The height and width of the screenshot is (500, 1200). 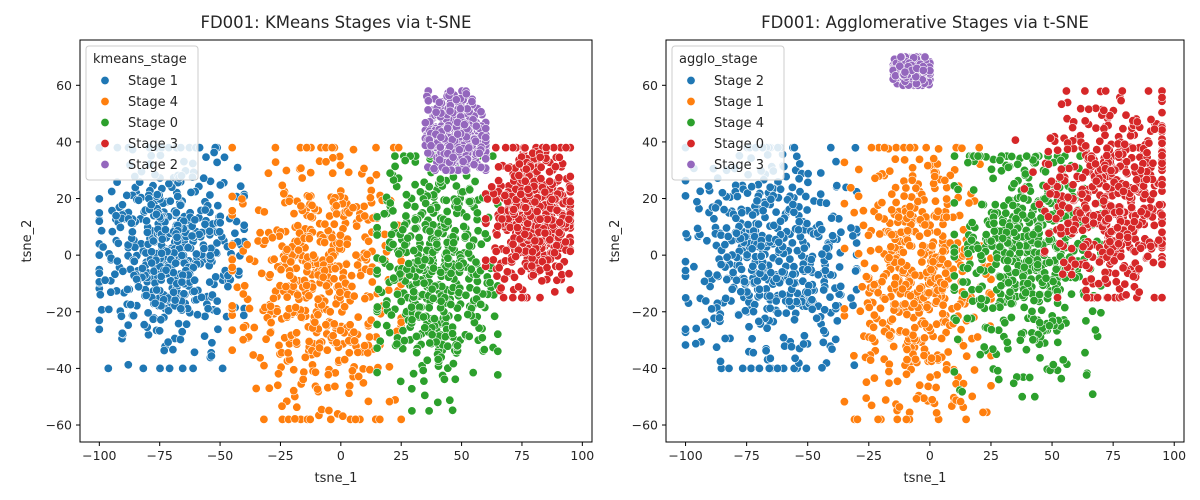 What do you see at coordinates (522, 455) in the screenshot?
I see `x-tick-label: 75` at bounding box center [522, 455].